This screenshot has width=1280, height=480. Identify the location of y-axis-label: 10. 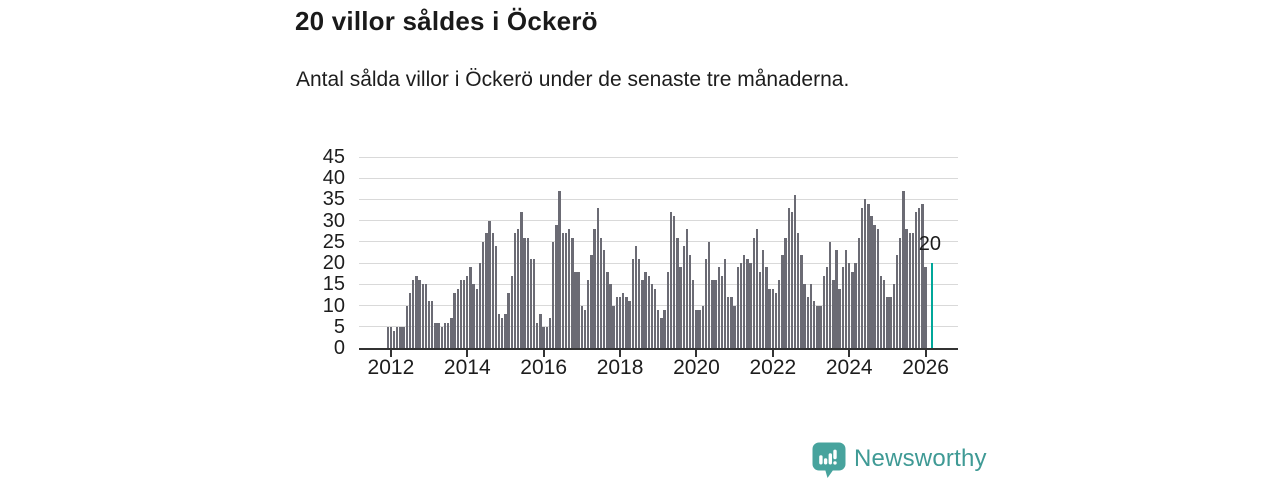
(333, 305).